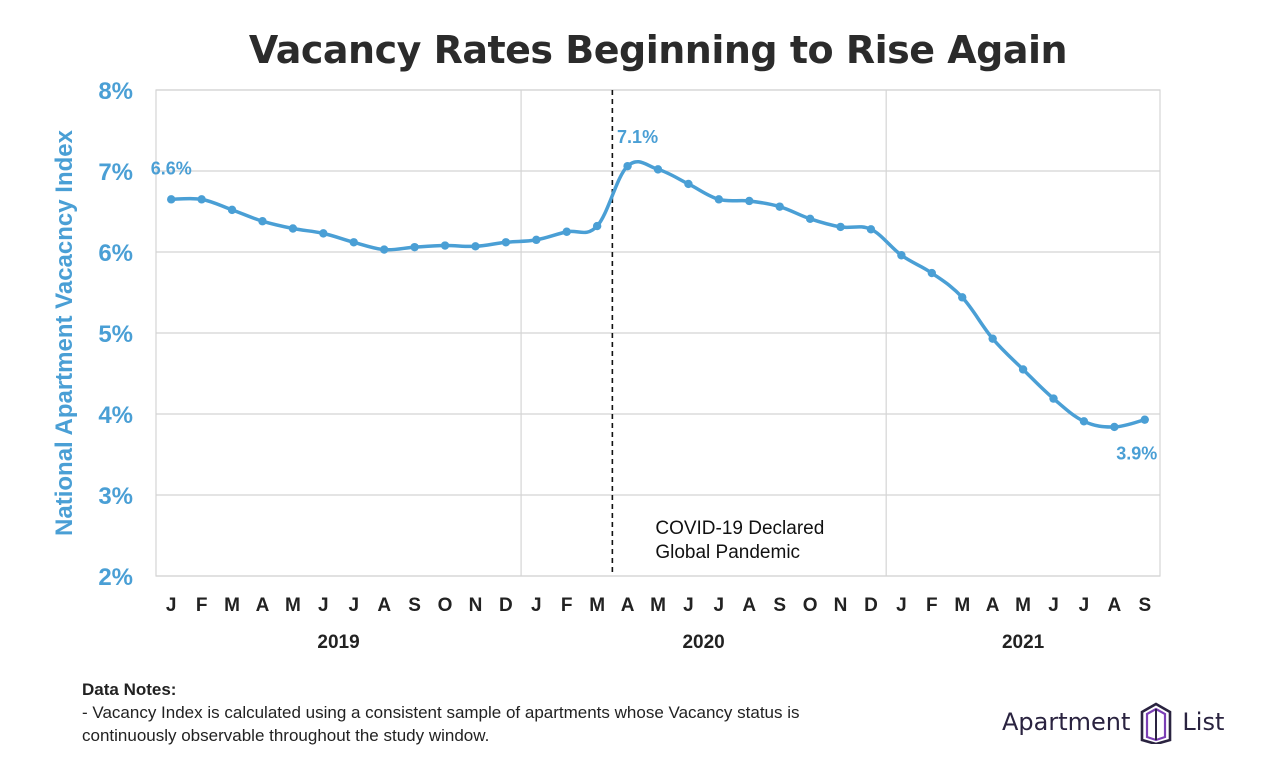  I want to click on data-label: 7.1%, so click(637, 137).